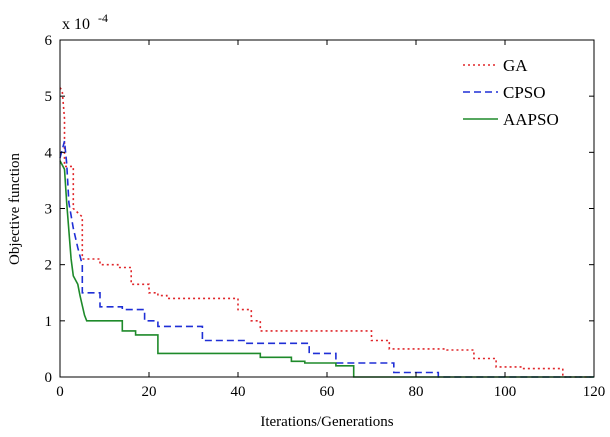  I want to click on y-tick-label: 0, so click(49, 378).